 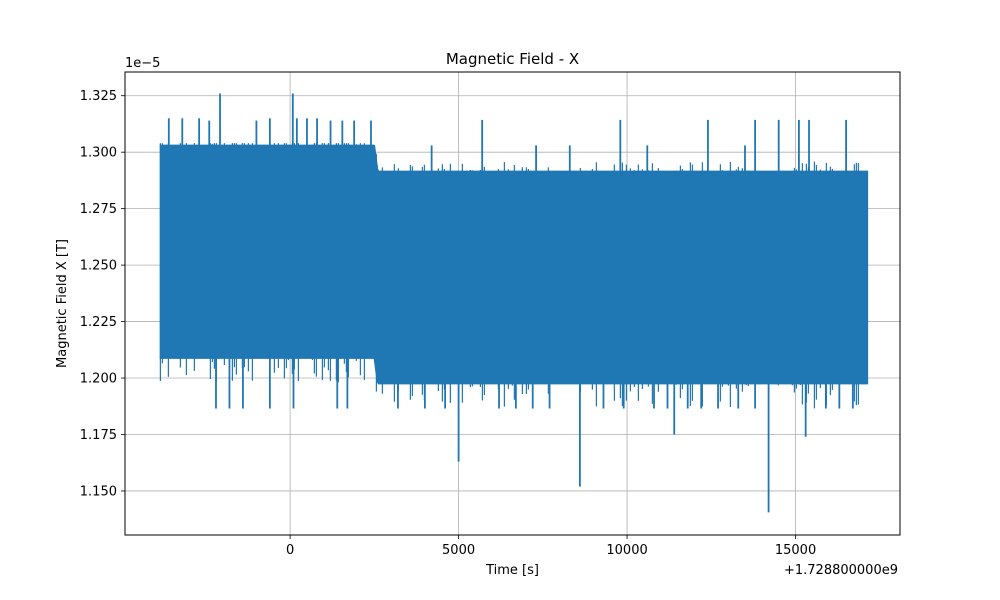 What do you see at coordinates (795, 550) in the screenshot?
I see `x-tick-label: 15000` at bounding box center [795, 550].